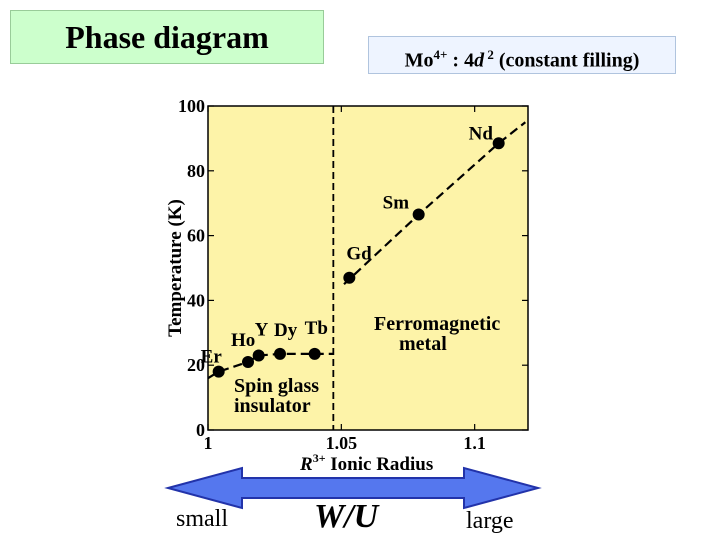  What do you see at coordinates (248, 361) in the screenshot?
I see `data-point-ho` at bounding box center [248, 361].